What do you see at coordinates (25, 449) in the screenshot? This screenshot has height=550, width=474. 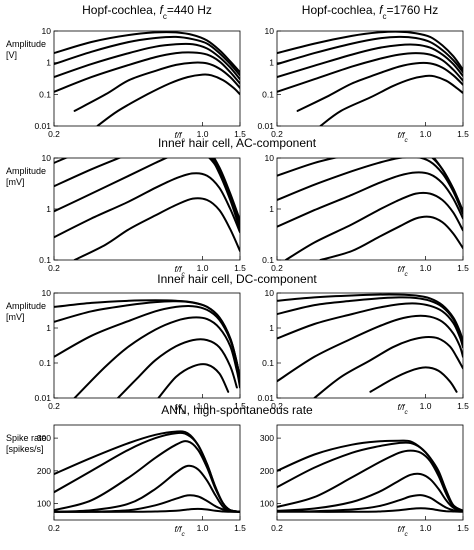 I see `y-axis-label-line: [spikes/s]` at bounding box center [25, 449].